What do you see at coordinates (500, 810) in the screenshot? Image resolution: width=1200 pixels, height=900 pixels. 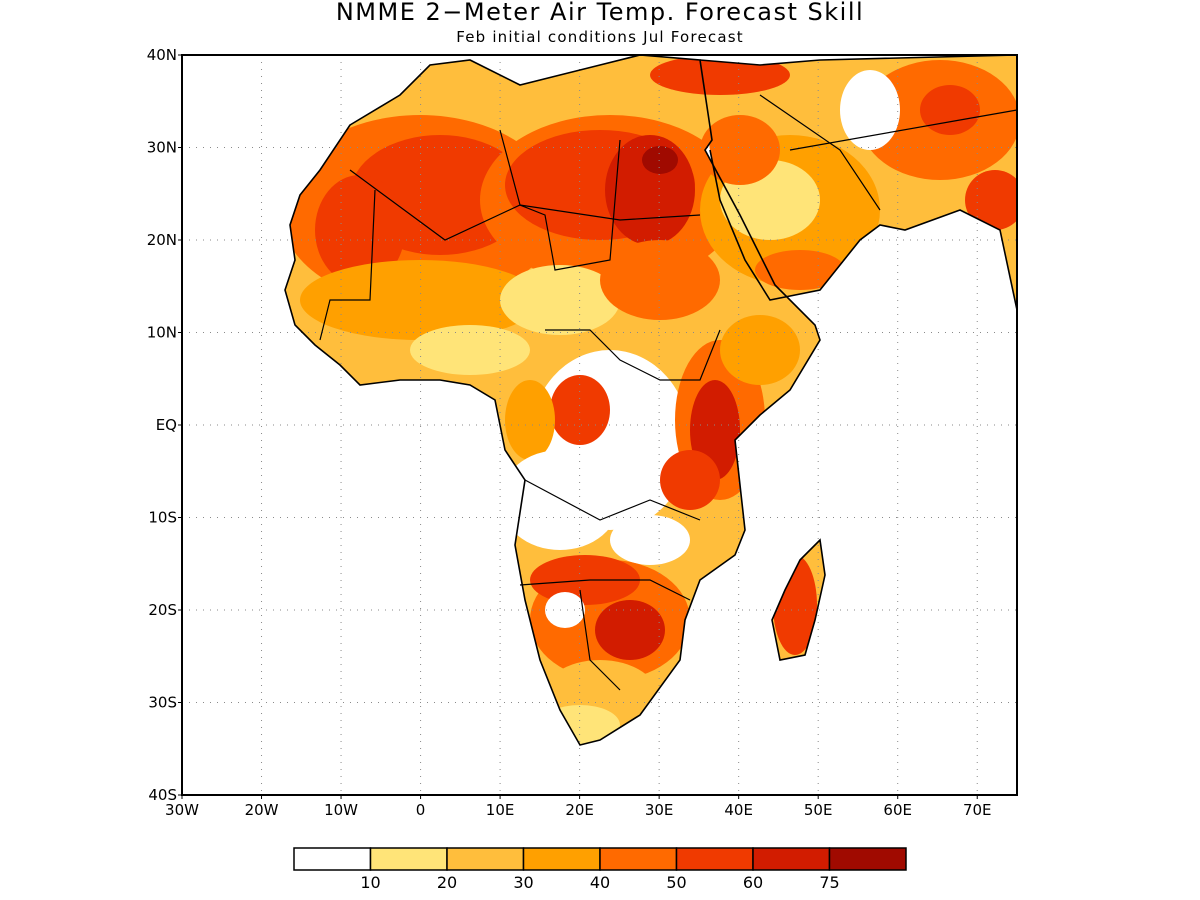 I see `lon-tick-label: 10E` at bounding box center [500, 810].